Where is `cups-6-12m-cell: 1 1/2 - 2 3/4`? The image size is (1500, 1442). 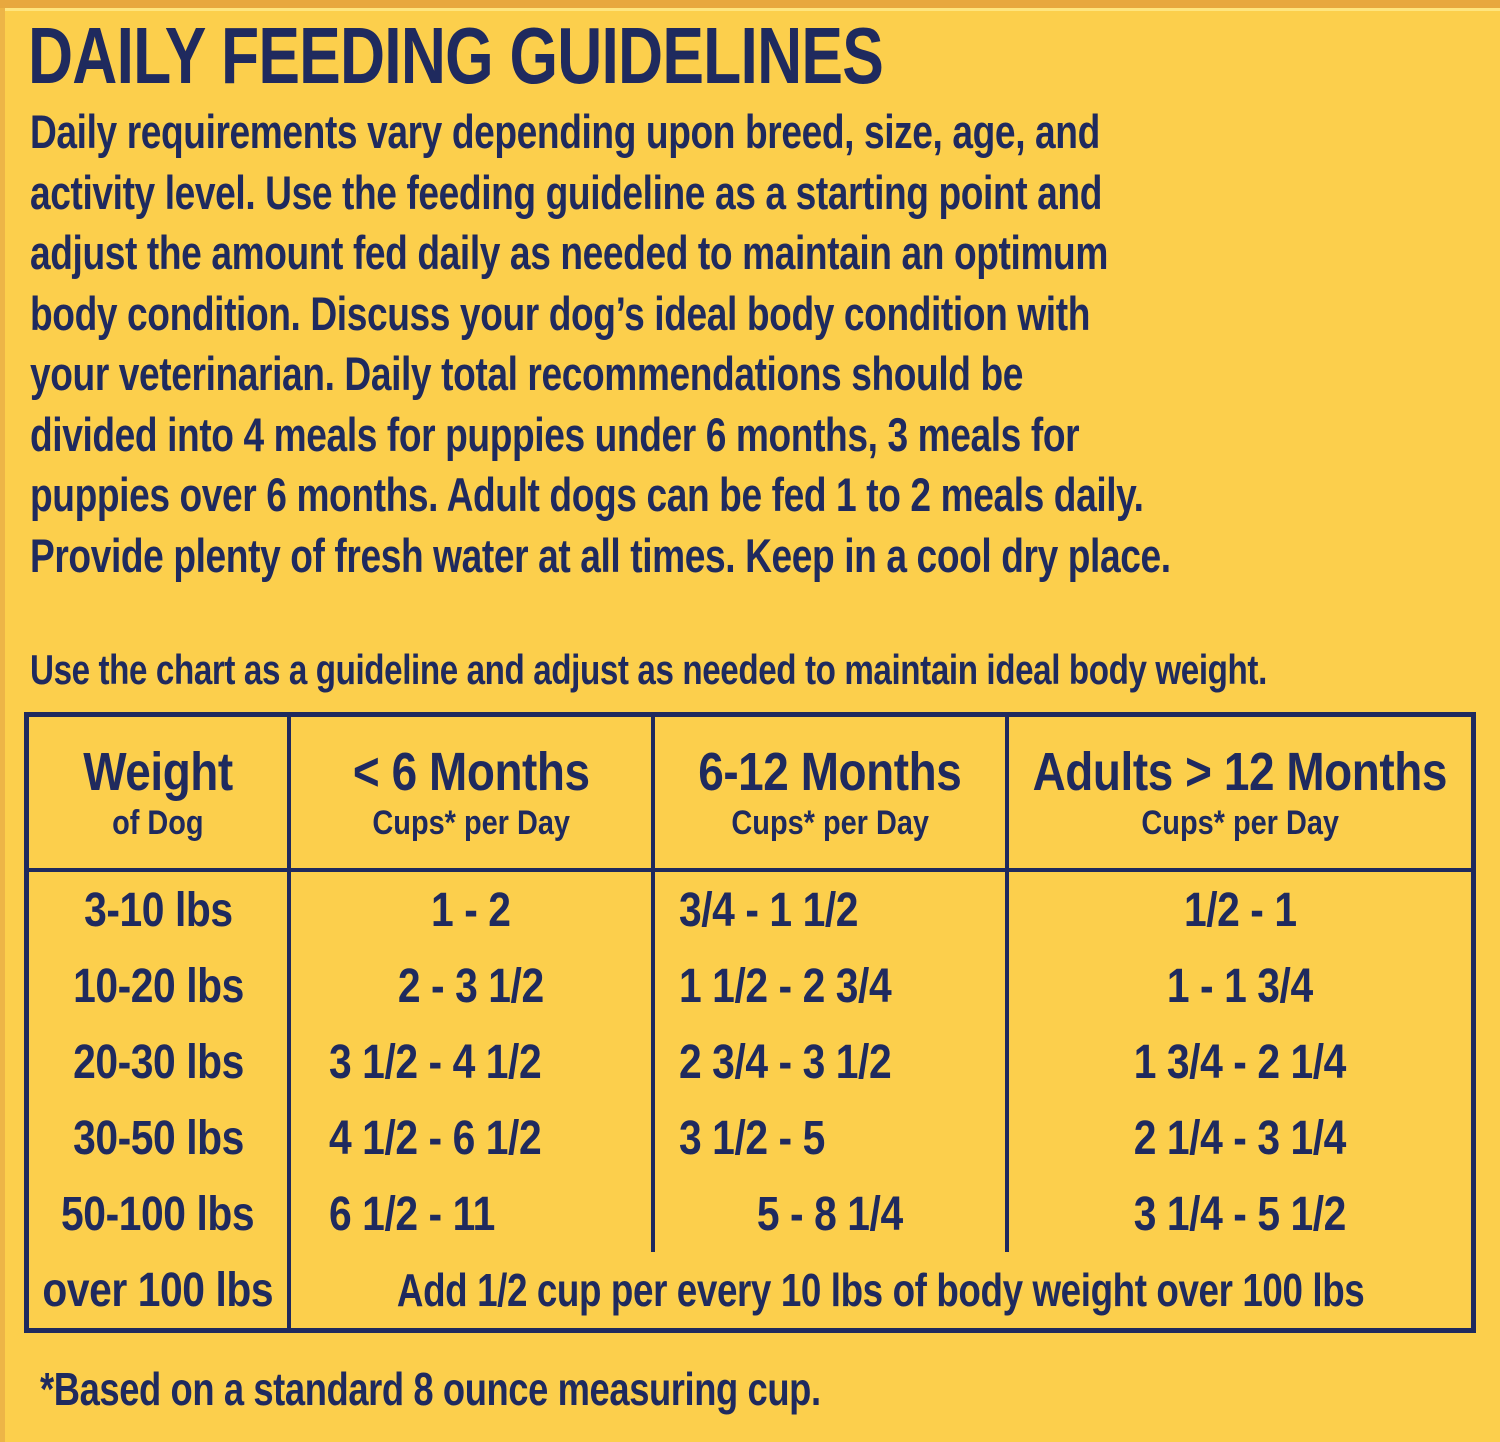 cups-6-12m-cell: 1 1/2 - 2 3/4 is located at coordinates (832, 986).